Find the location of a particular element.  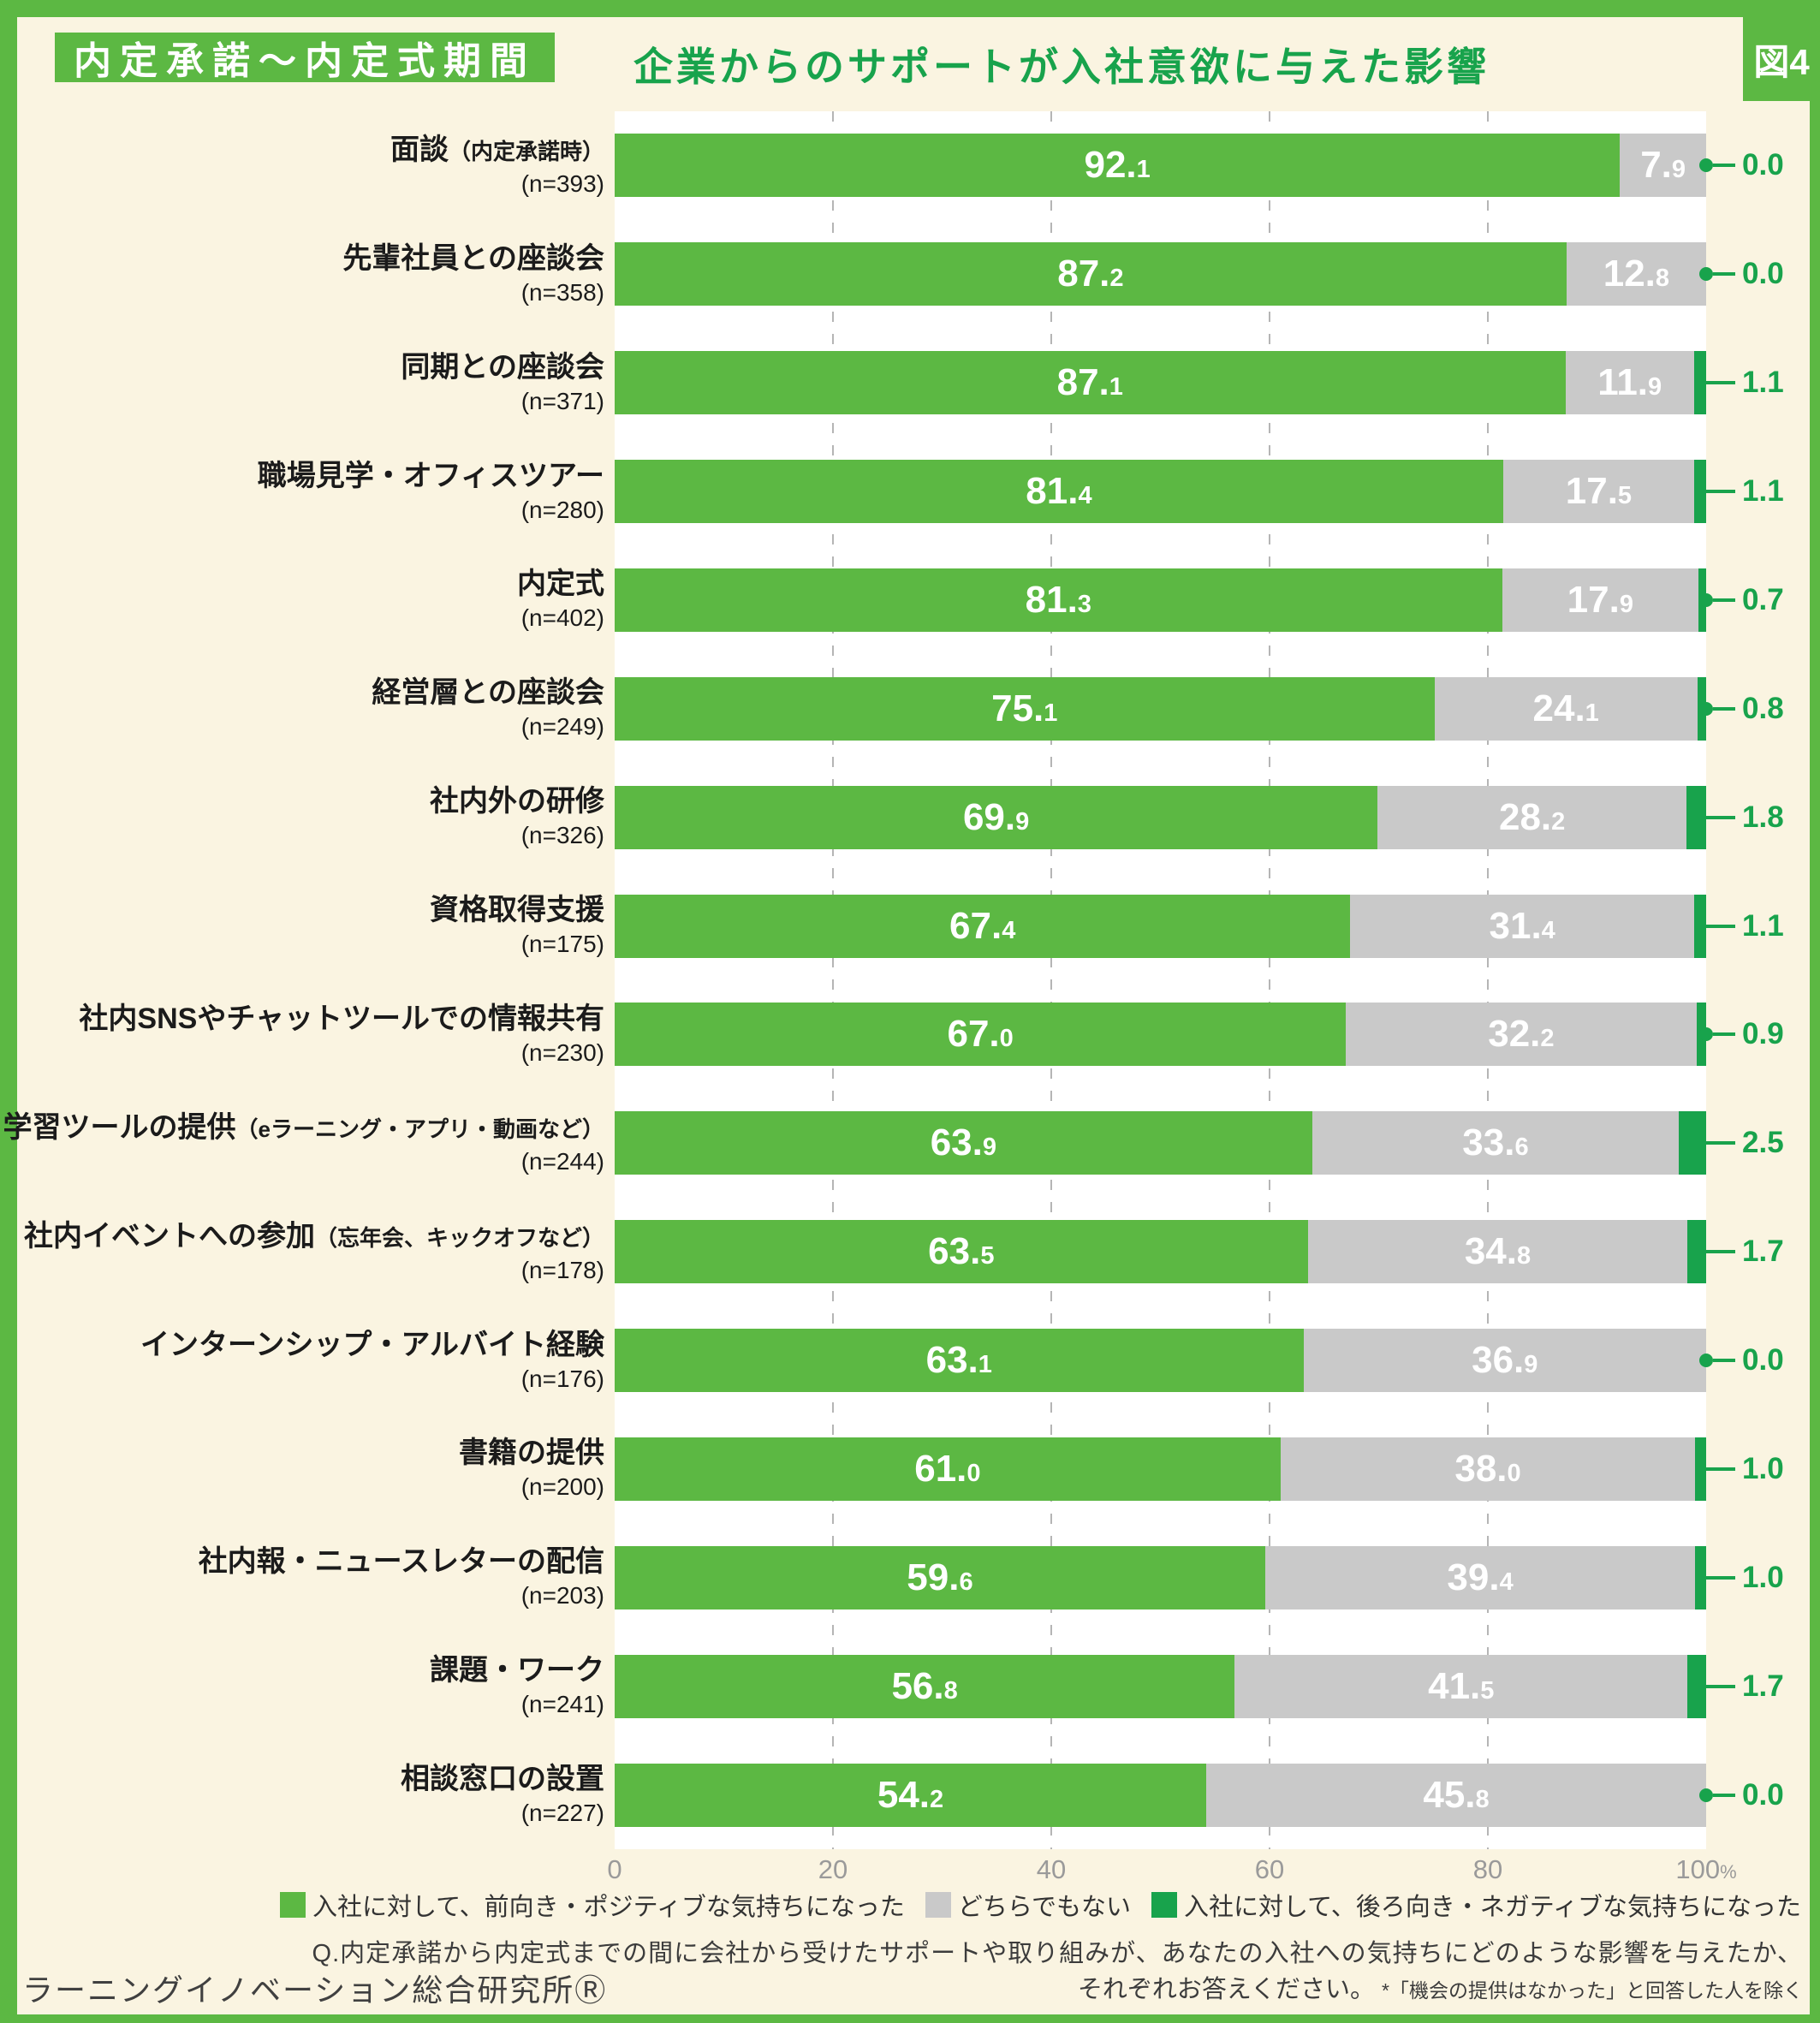

legend-item: どちらでもない is located at coordinates (1028, 1905).